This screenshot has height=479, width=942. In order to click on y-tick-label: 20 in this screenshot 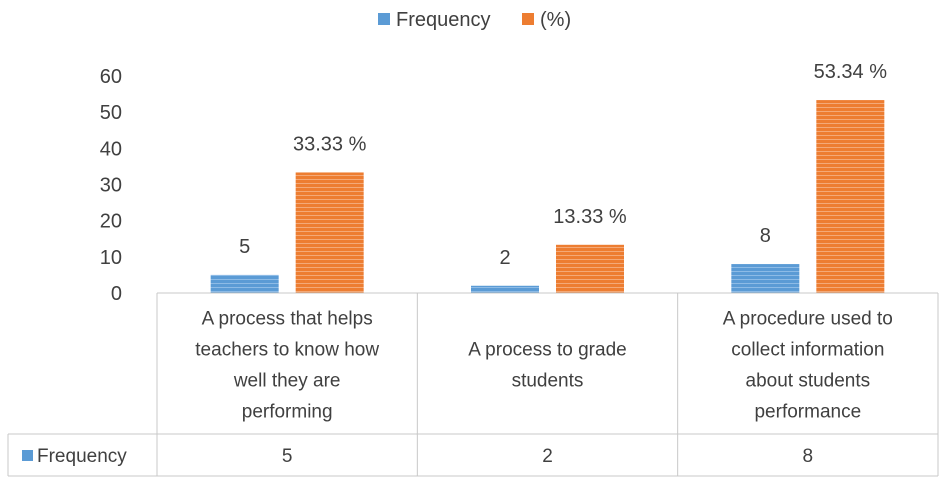, I will do `click(111, 222)`.